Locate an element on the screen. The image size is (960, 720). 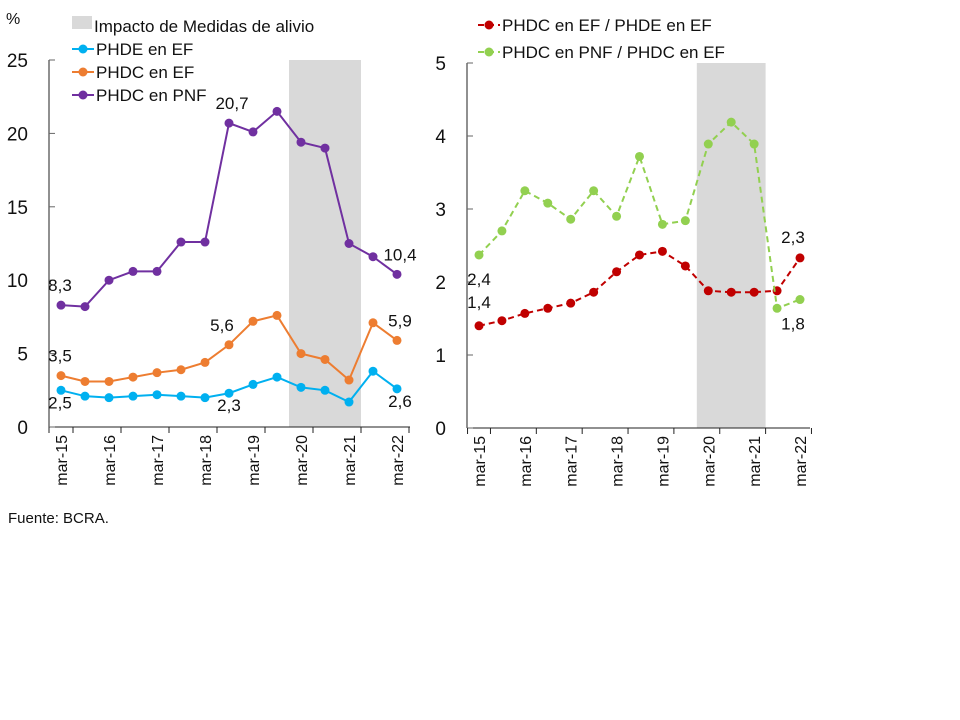
data-label: 2,3 is located at coordinates (793, 237).